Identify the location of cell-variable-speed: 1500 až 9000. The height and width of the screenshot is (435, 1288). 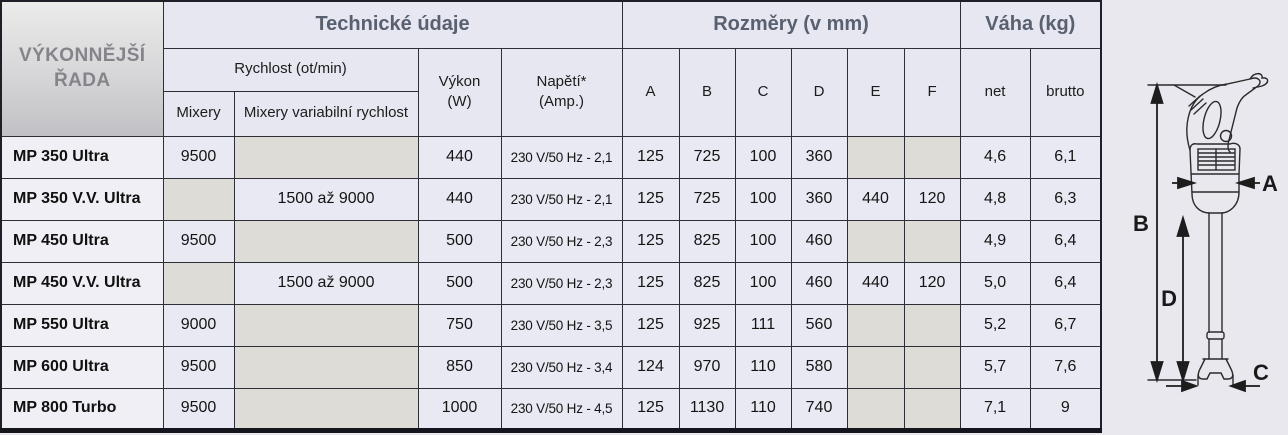
(326, 199).